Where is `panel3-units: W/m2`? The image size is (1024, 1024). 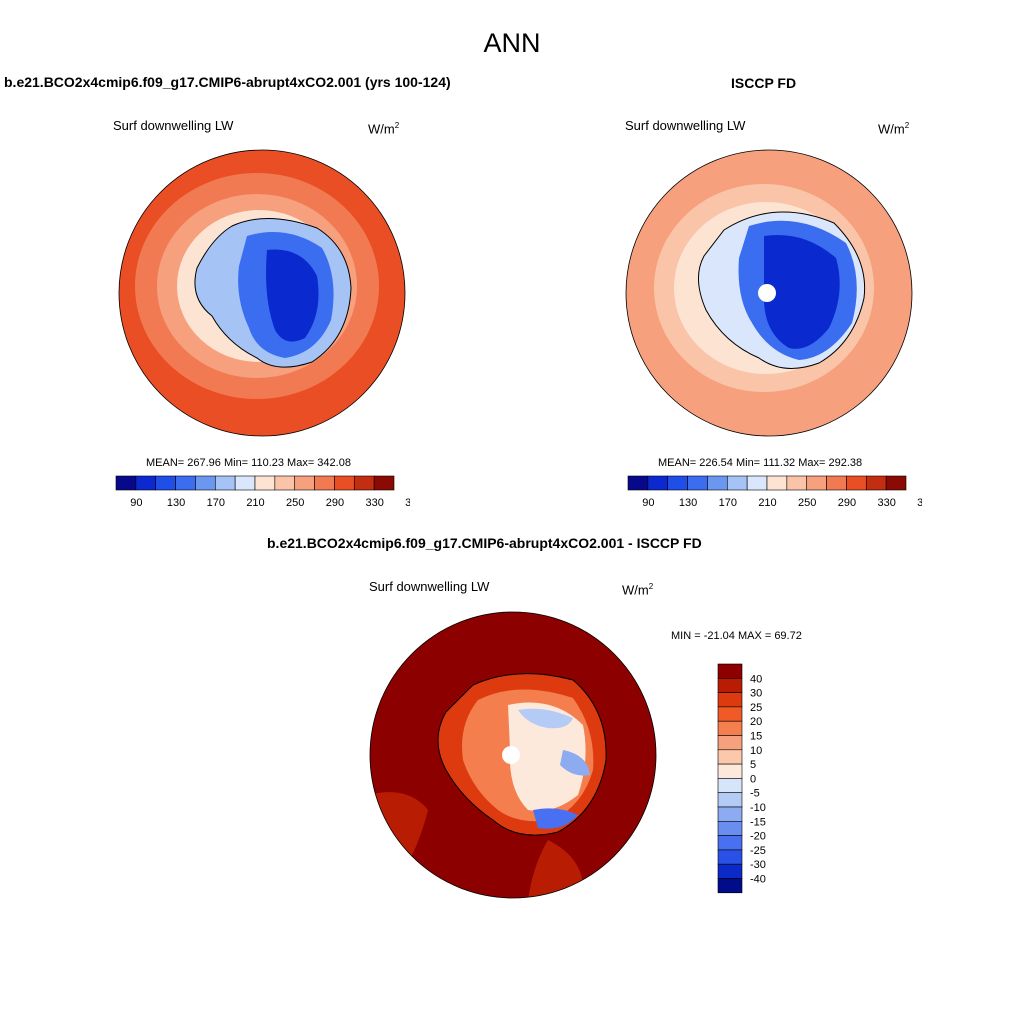
panel3-units: W/m2 is located at coordinates (638, 590).